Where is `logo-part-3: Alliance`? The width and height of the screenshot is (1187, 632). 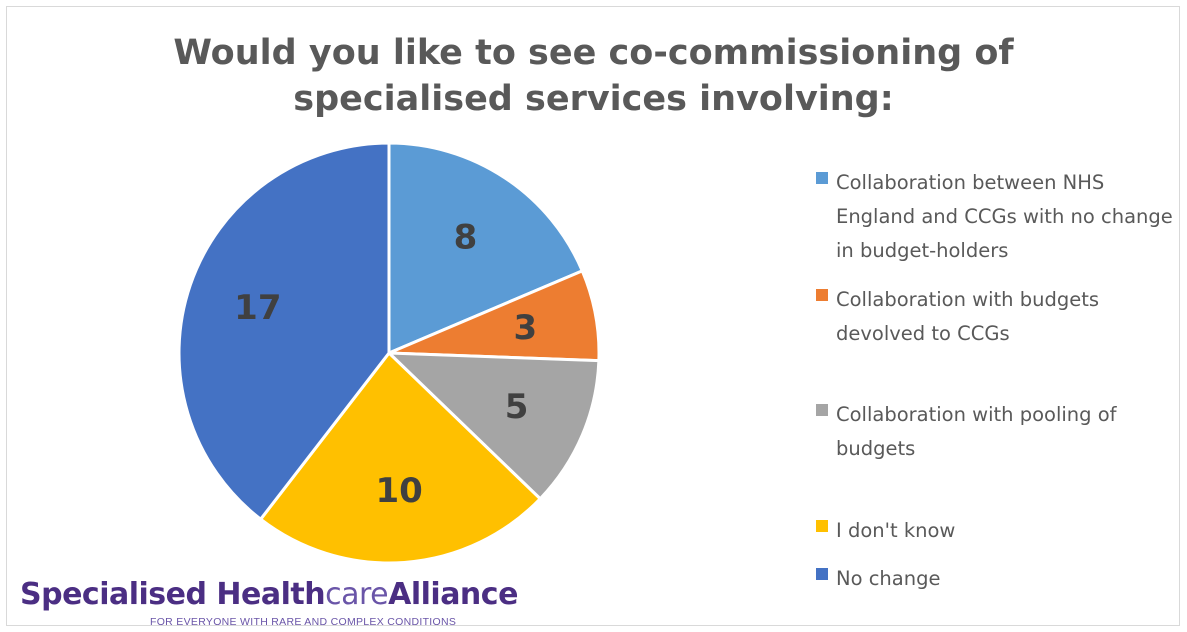
logo-part-3: Alliance is located at coordinates (453, 594).